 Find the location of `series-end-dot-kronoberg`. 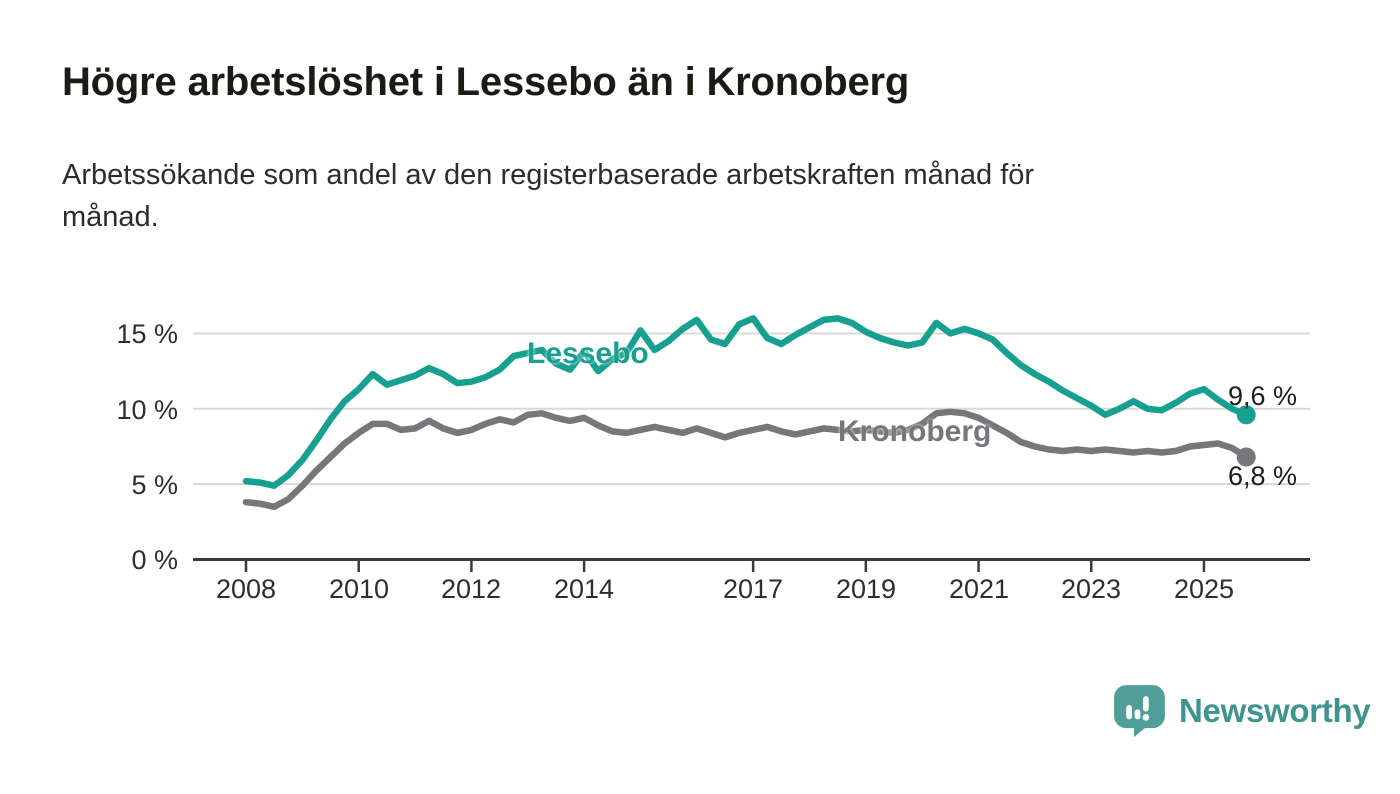

series-end-dot-kronoberg is located at coordinates (1246, 457).